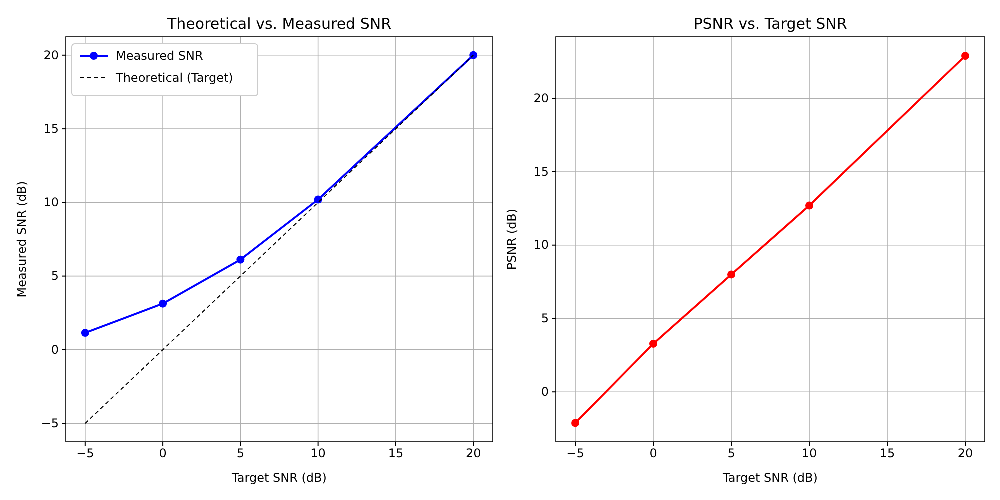 The width and height of the screenshot is (1000, 500). I want to click on y-tick-label: −5, so click(50, 423).